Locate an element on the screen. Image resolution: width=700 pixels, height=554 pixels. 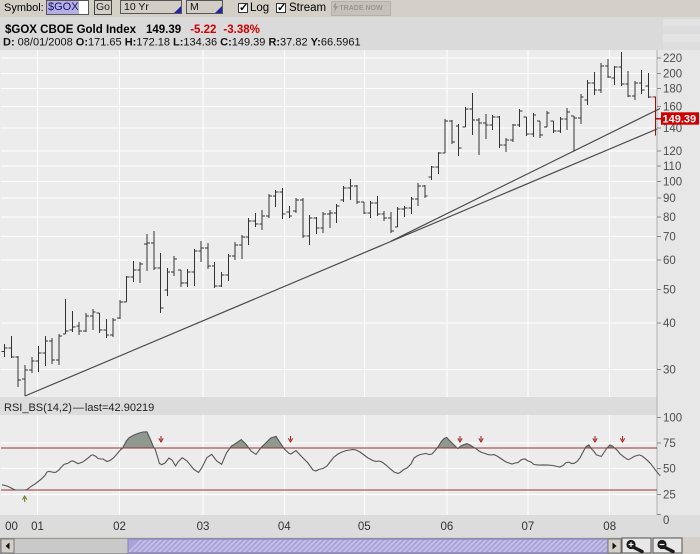
svg-text: 120 is located at coordinates (672, 152).